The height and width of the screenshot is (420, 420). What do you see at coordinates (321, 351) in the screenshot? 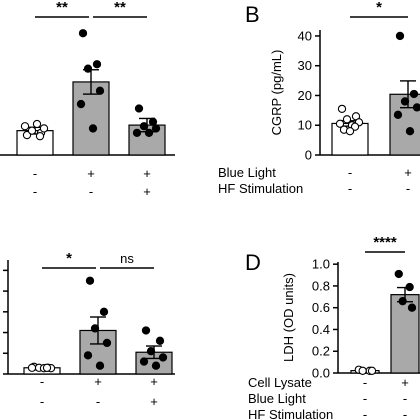
I see `y-tick-label: 0.2` at bounding box center [321, 351].